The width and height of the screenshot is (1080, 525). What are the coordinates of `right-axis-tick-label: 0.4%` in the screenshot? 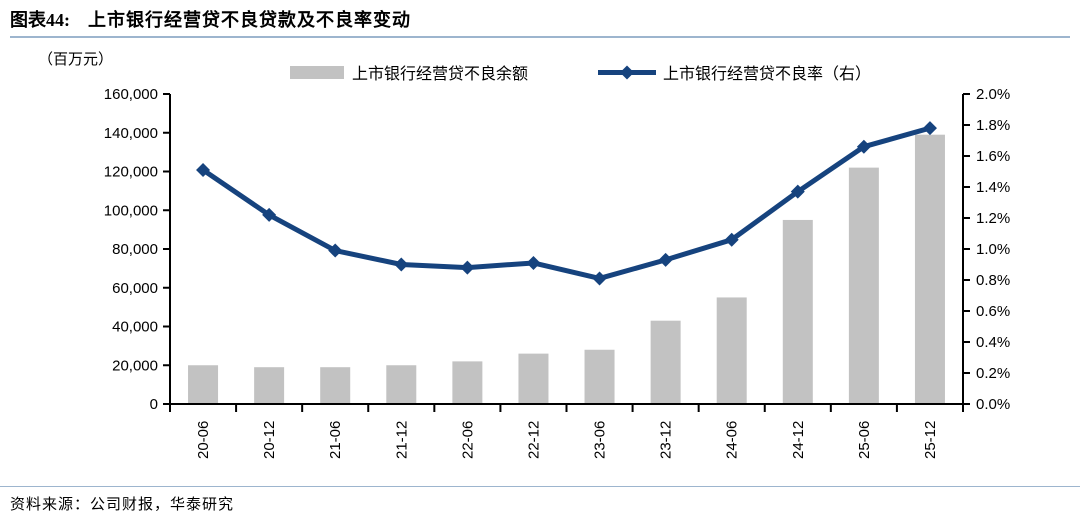 It's located at (993, 342).